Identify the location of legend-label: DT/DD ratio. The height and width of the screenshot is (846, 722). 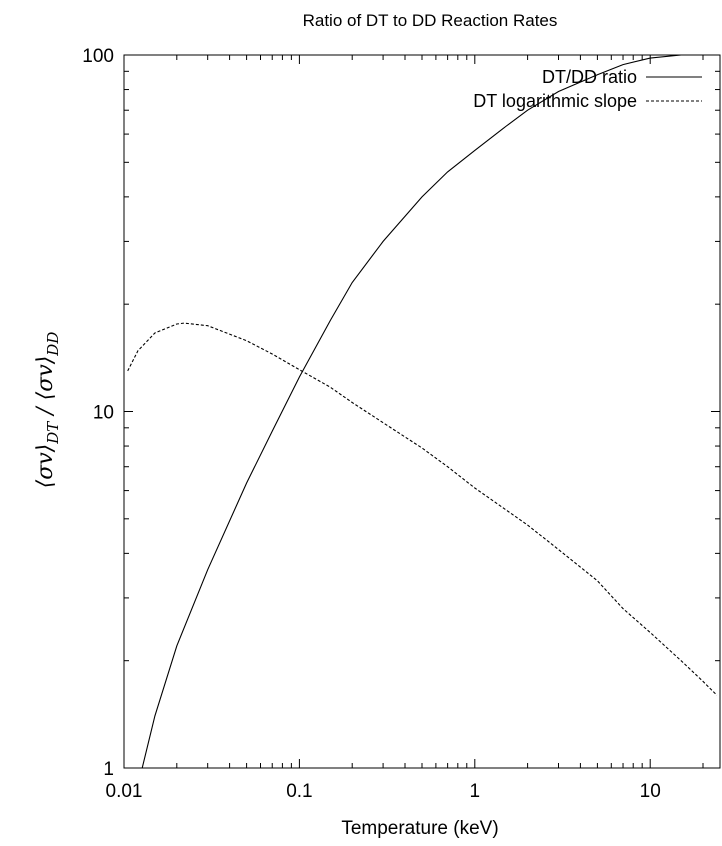
(589, 77).